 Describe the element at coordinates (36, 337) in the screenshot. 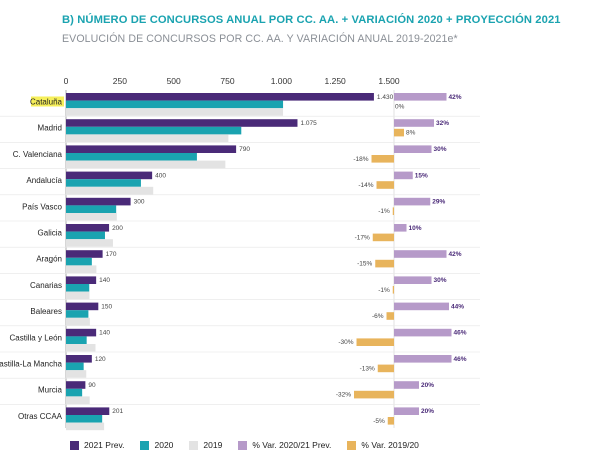

I see `category-label: Castilla y León` at that location.